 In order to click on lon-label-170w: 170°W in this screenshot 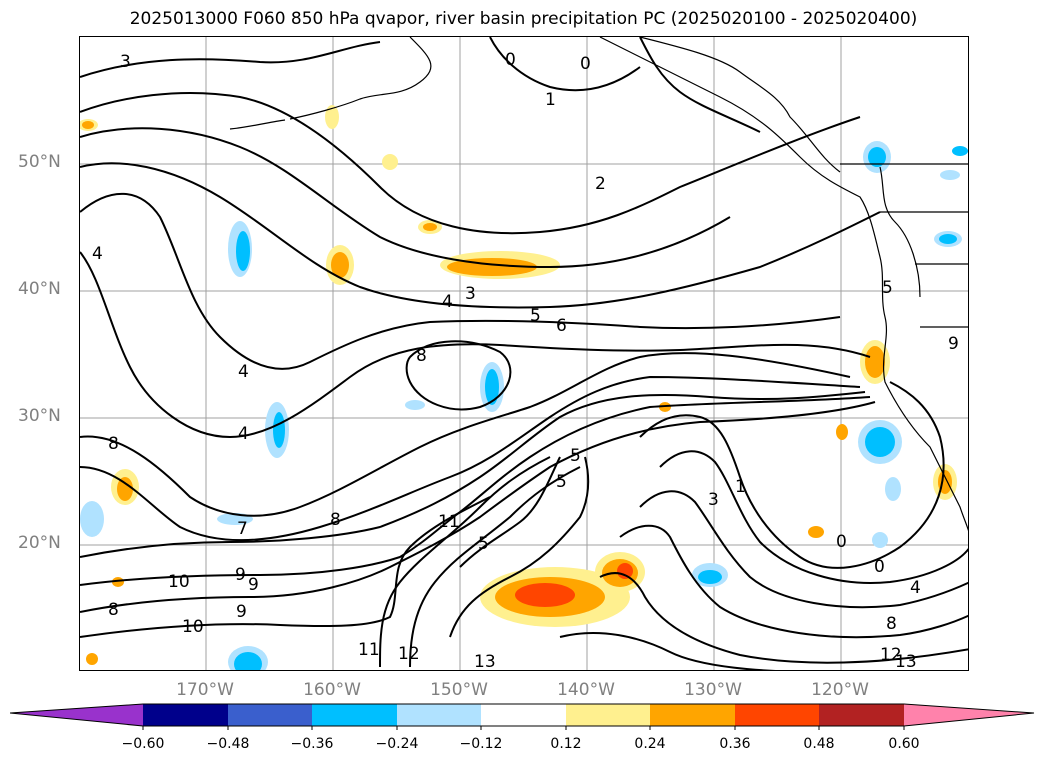, I will do `click(205, 690)`.